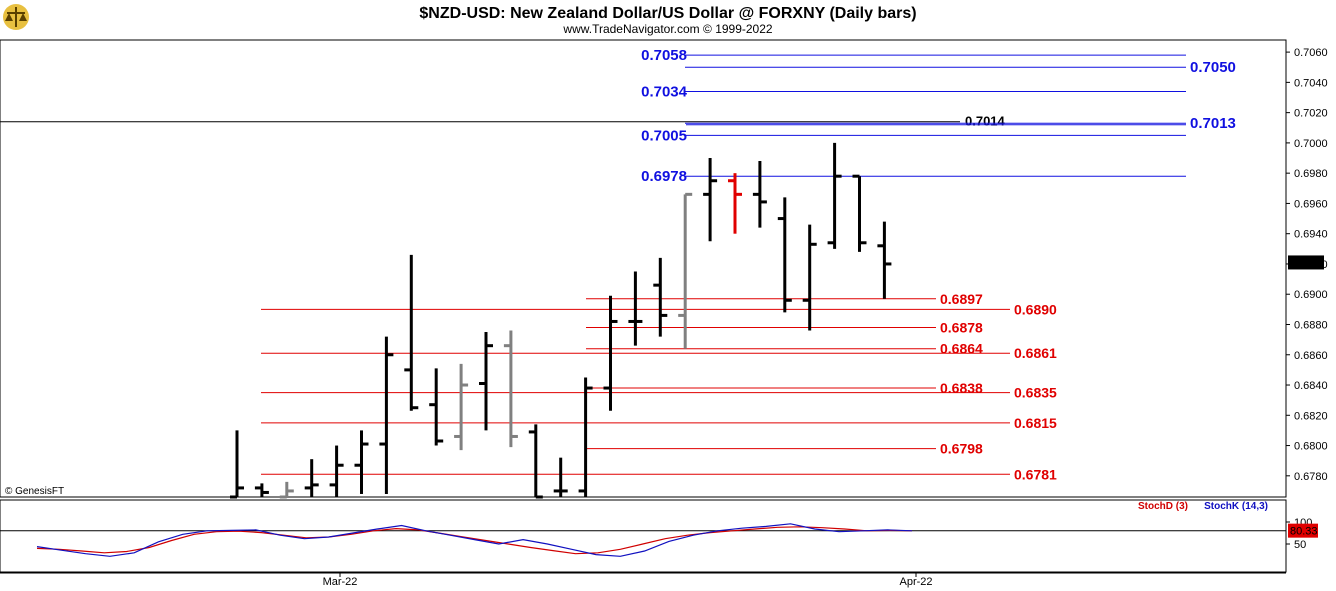  I want to click on price-tick-label: 0.6840, so click(1311, 386).